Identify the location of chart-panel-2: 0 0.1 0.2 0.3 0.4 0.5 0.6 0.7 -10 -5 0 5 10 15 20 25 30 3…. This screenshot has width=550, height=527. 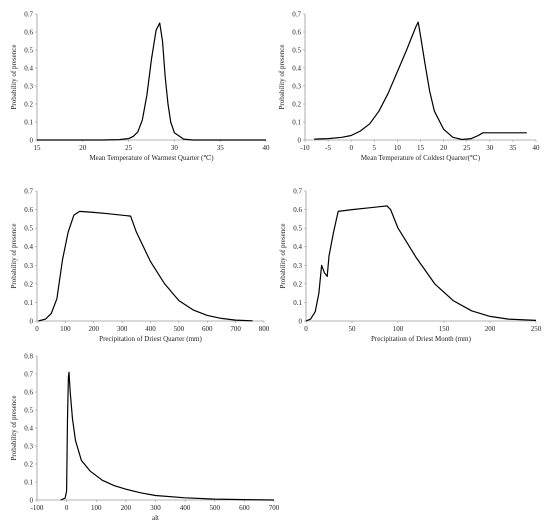
(409, 87).